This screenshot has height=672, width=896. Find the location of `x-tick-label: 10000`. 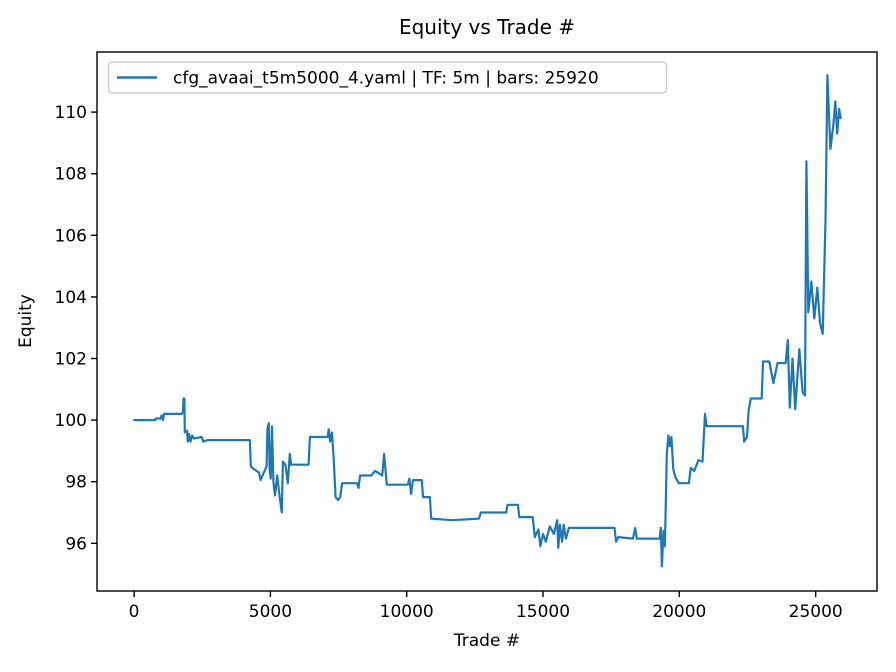

x-tick-label: 10000 is located at coordinates (407, 612).